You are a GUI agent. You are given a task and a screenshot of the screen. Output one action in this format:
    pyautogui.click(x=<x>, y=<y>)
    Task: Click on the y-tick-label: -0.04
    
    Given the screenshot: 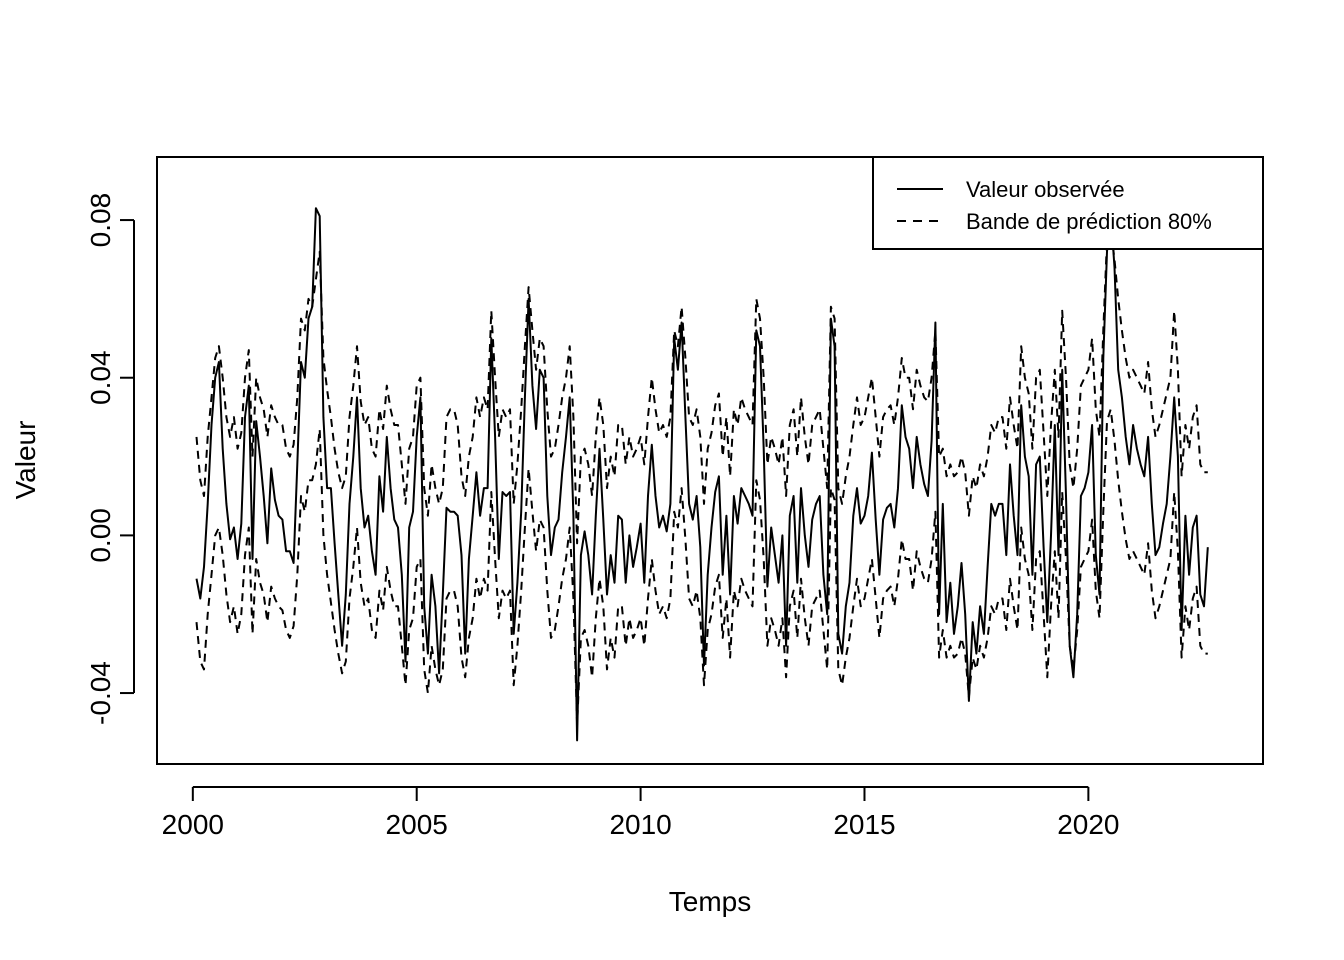 What is the action you would take?
    pyautogui.click(x=100, y=693)
    